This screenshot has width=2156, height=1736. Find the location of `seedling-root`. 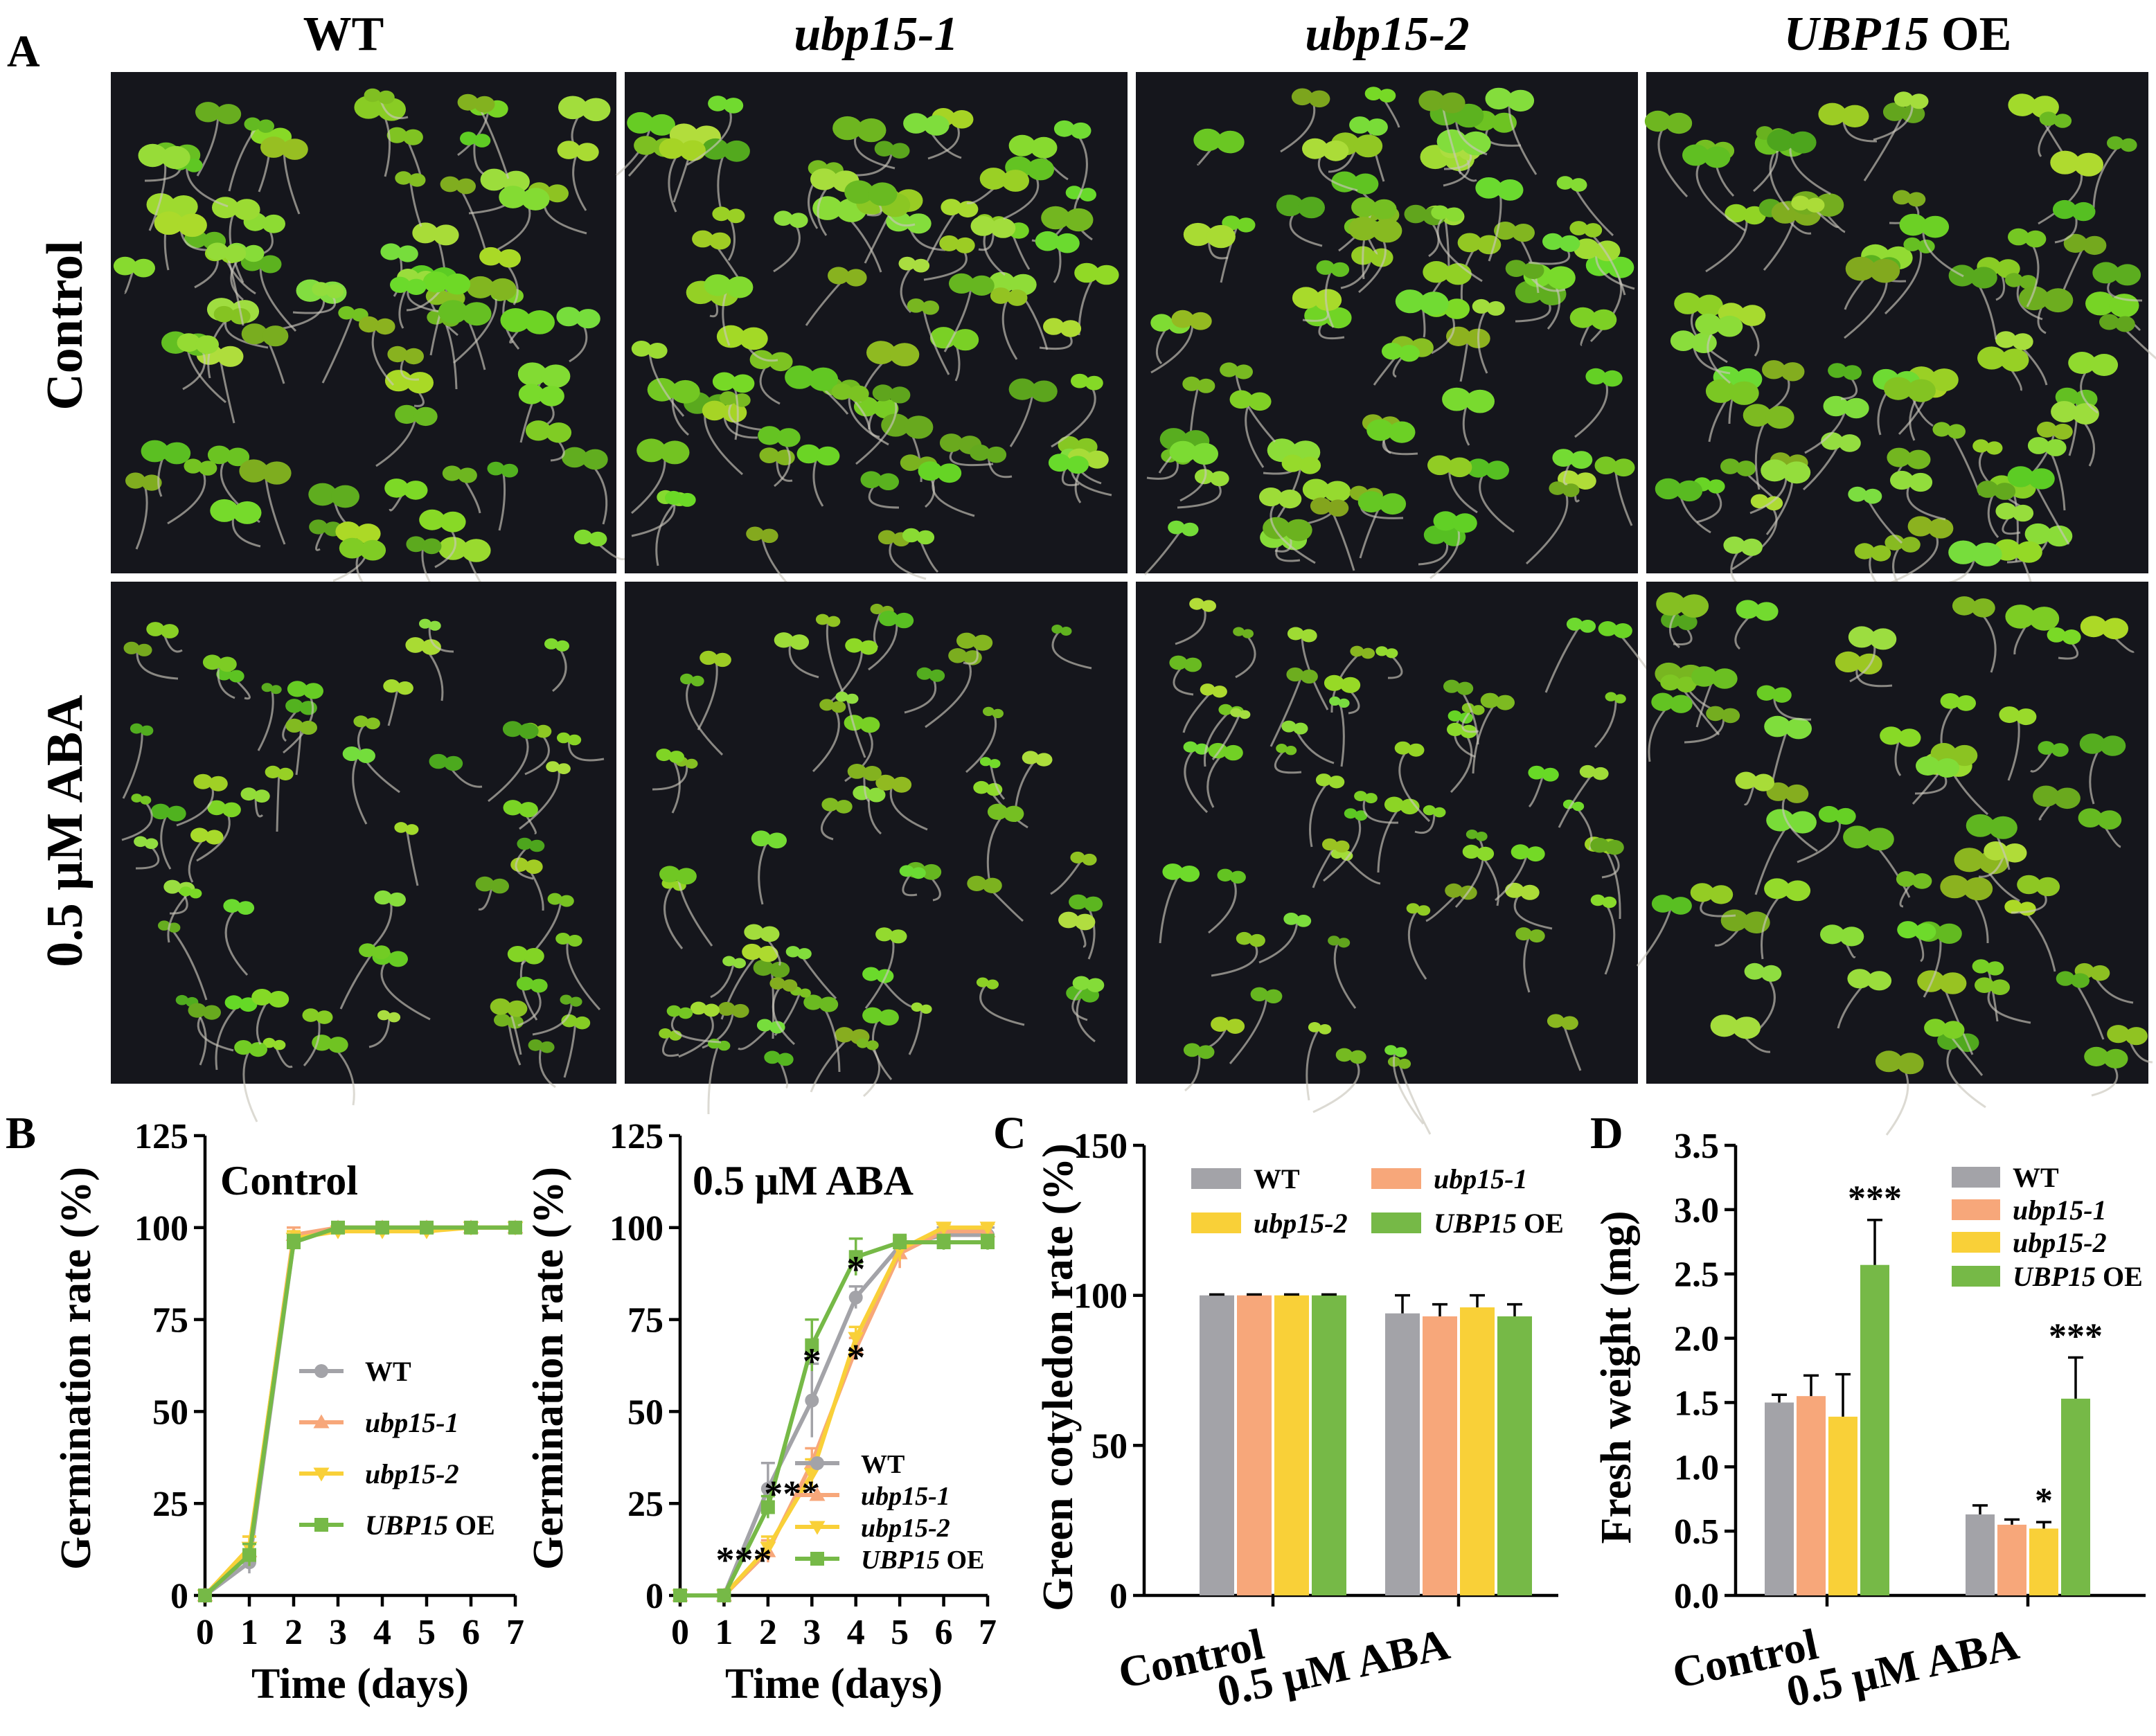

seedling-root is located at coordinates (1527, 963).